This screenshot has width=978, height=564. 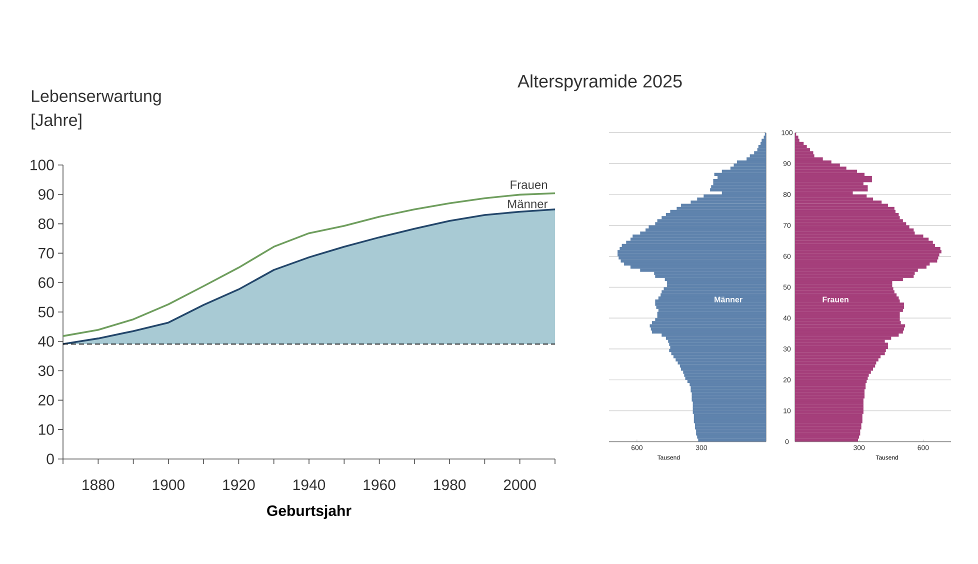 What do you see at coordinates (50, 459) in the screenshot?
I see `y-tick-label: 0` at bounding box center [50, 459].